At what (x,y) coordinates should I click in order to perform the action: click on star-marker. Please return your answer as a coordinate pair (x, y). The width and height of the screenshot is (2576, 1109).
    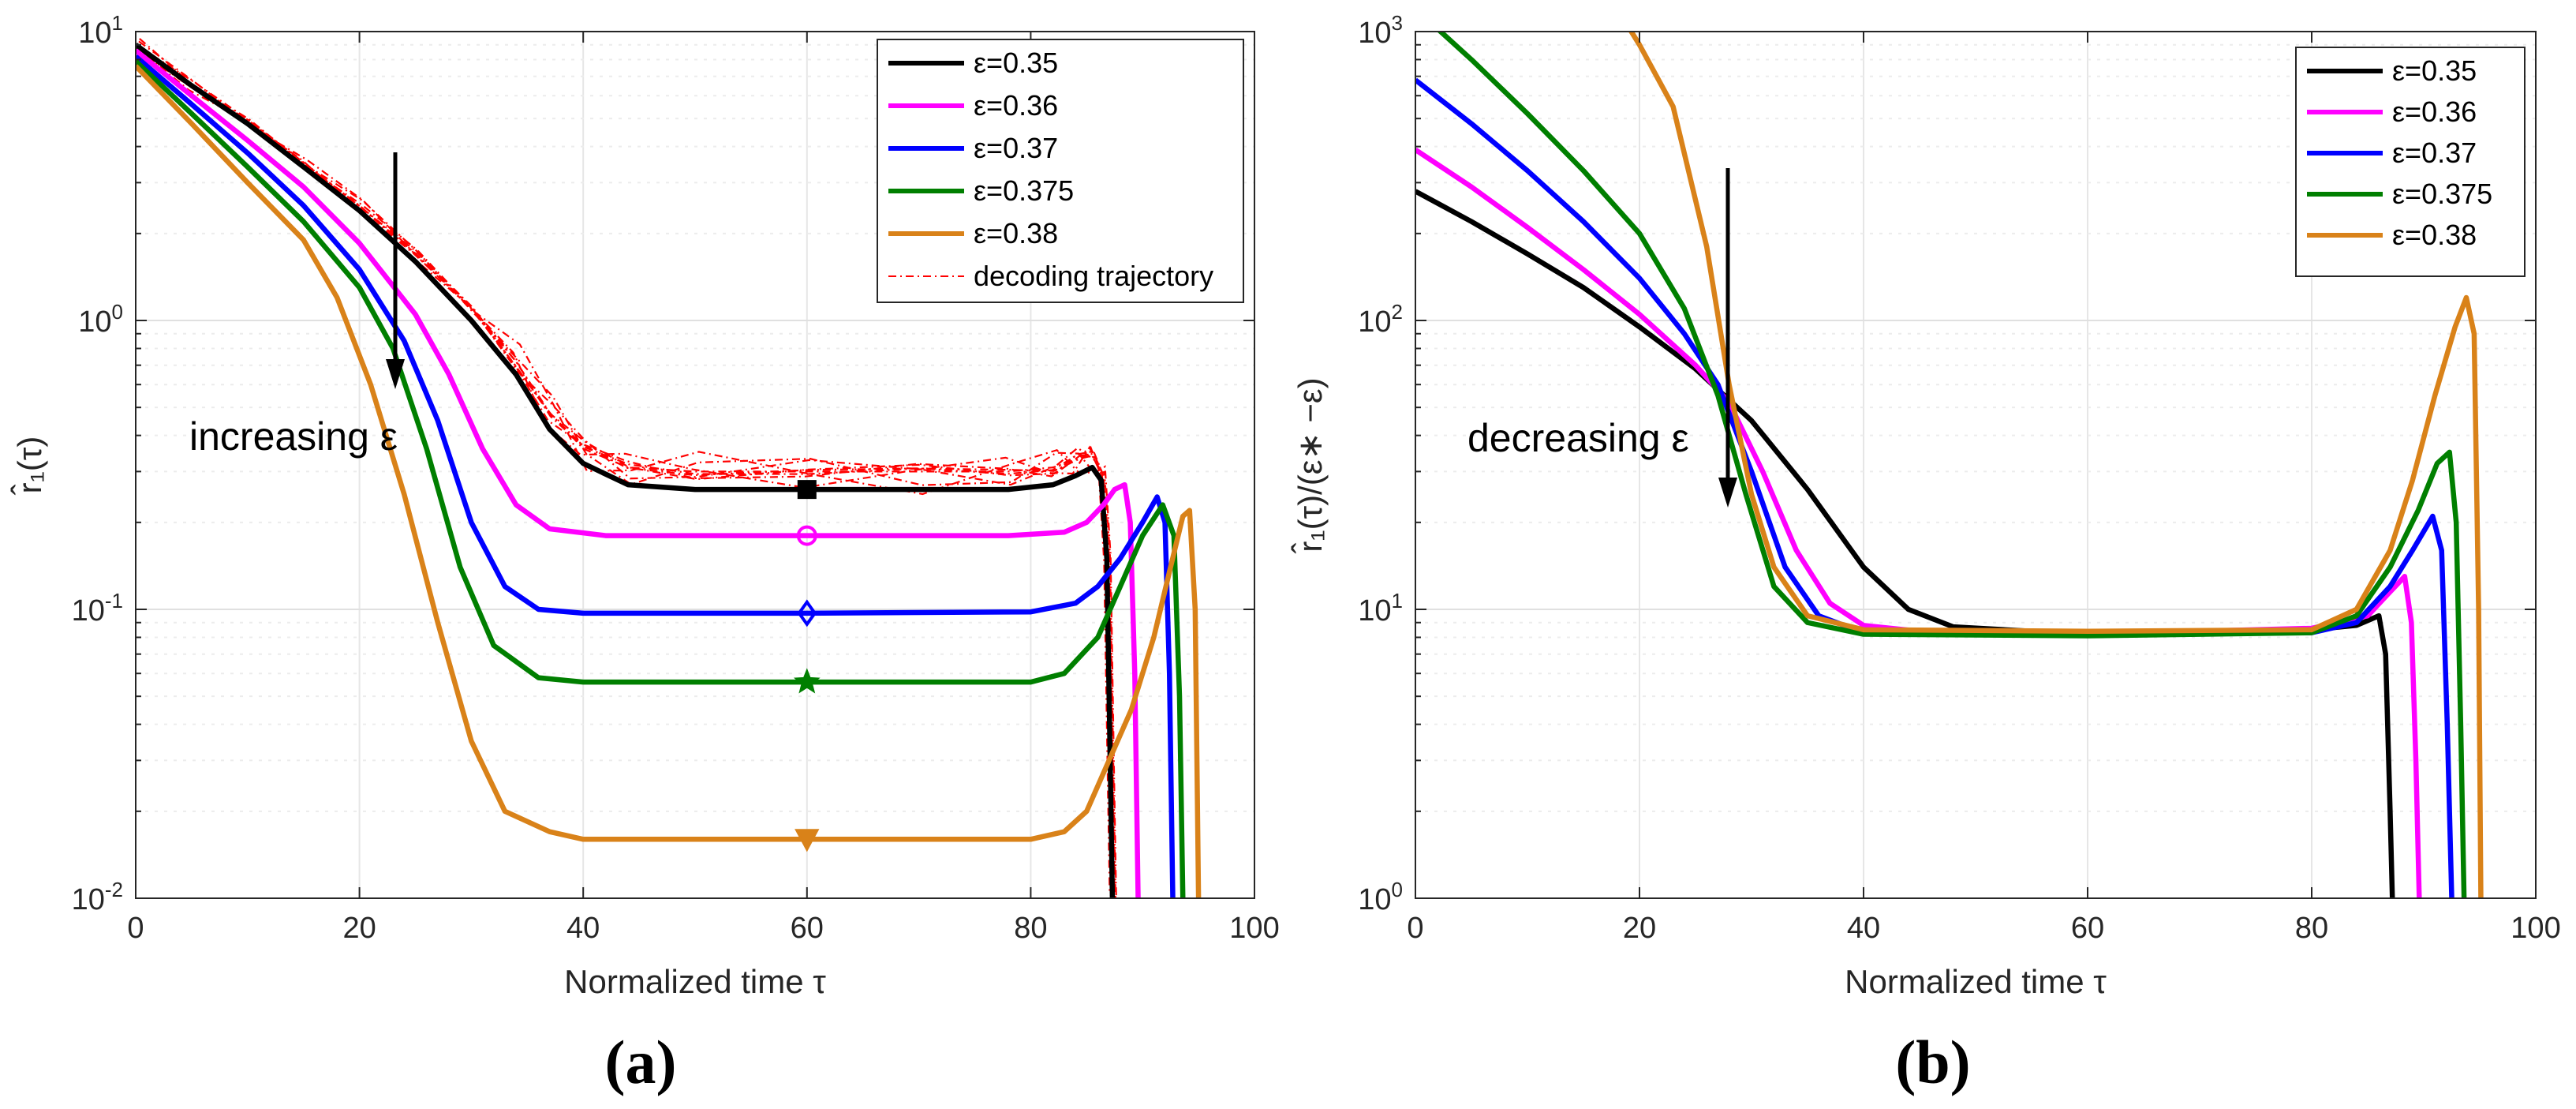
    Looking at the image, I should click on (807, 681).